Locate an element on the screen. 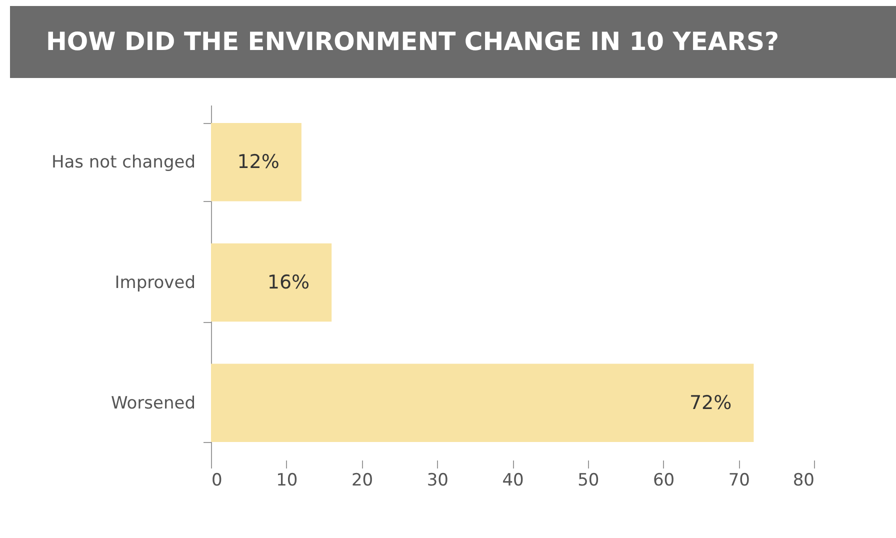 The image size is (896, 538). x-tick-label: 50 is located at coordinates (589, 480).